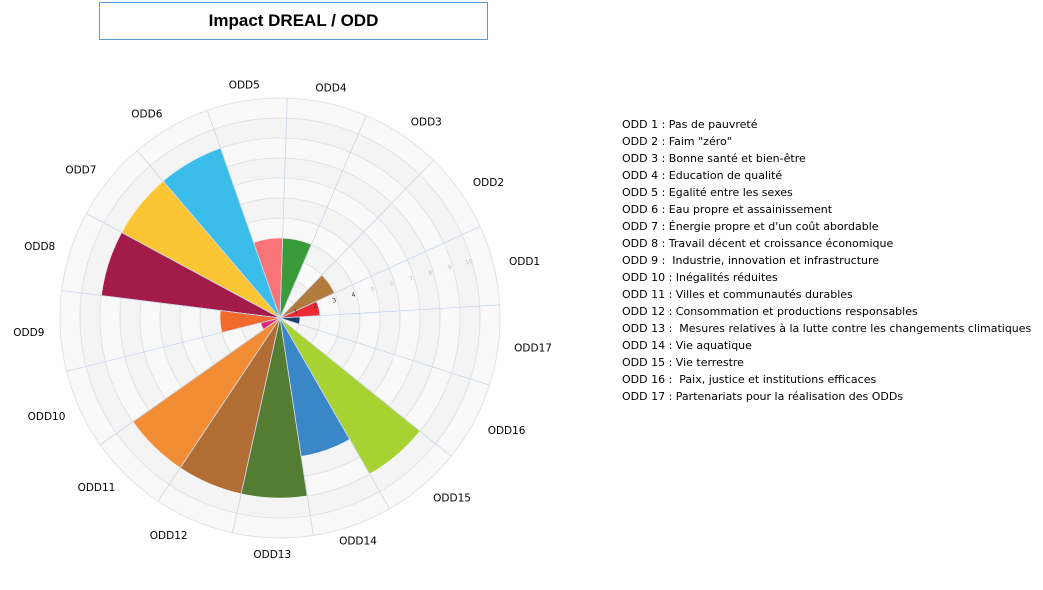 The image size is (1043, 590). I want to click on legend-item: ODD 2 : Faim "zéro", so click(677, 141).